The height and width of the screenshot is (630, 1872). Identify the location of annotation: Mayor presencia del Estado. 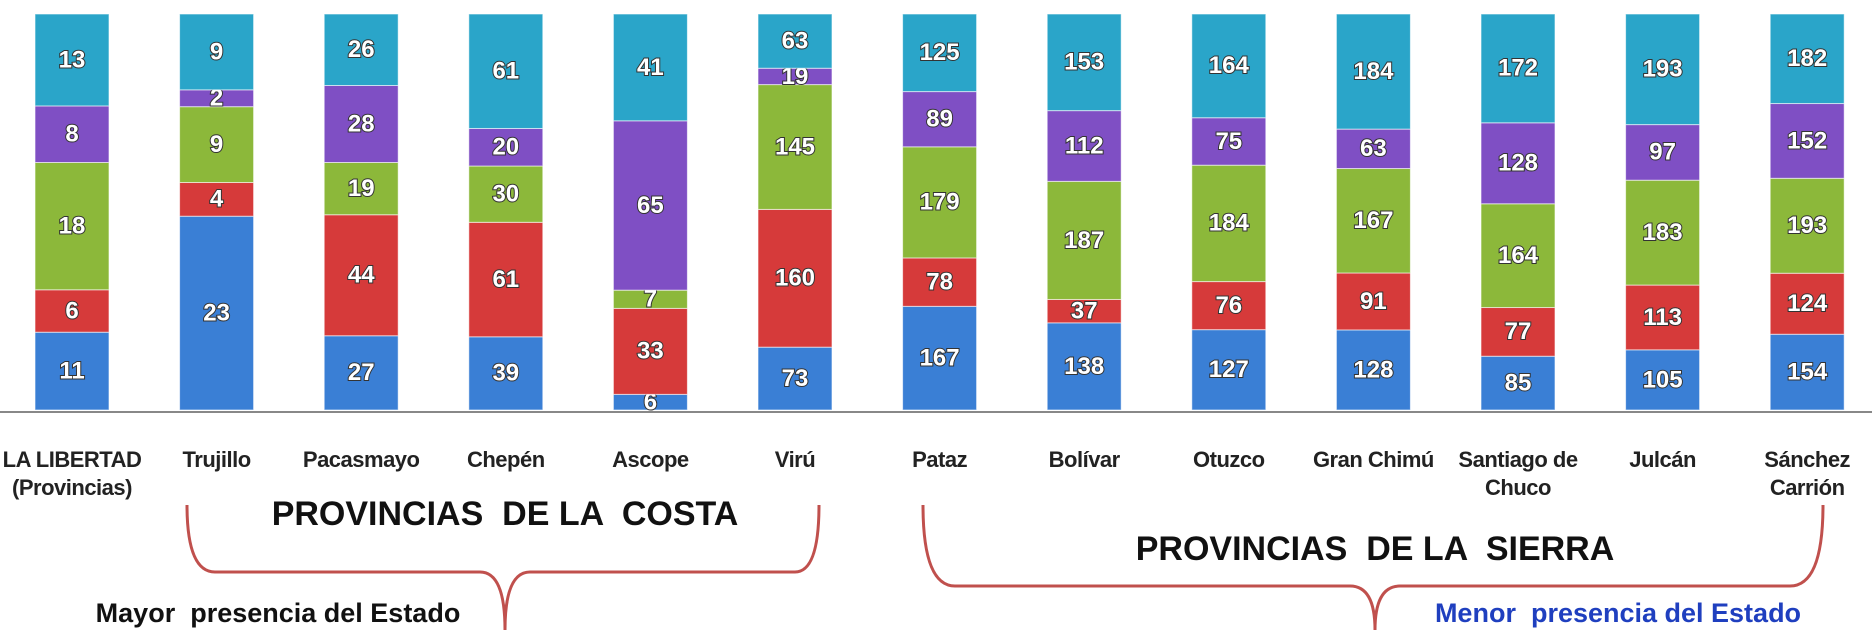
(278, 613).